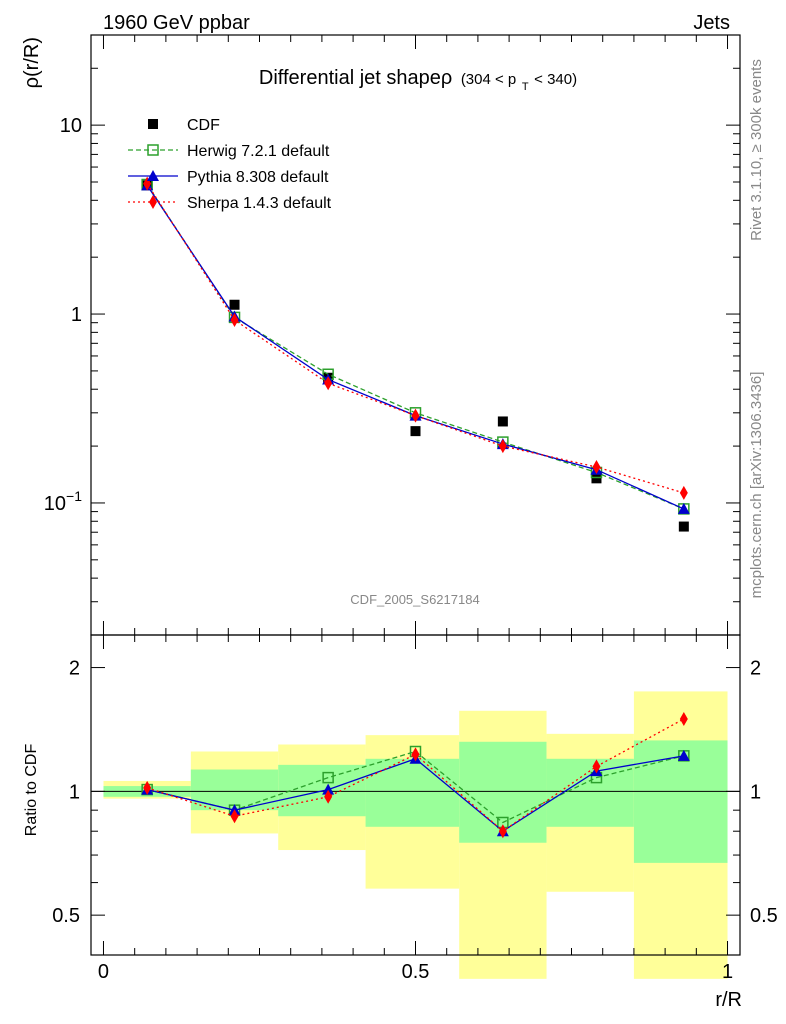 This screenshot has width=786, height=1024. I want to click on main-y-axis-label: ρ(r/R), so click(32, 62).